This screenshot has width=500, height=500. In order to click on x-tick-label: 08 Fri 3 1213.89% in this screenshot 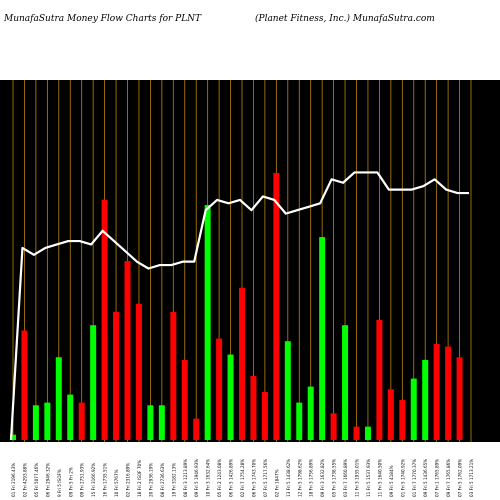, I will do `click(185, 478)`.